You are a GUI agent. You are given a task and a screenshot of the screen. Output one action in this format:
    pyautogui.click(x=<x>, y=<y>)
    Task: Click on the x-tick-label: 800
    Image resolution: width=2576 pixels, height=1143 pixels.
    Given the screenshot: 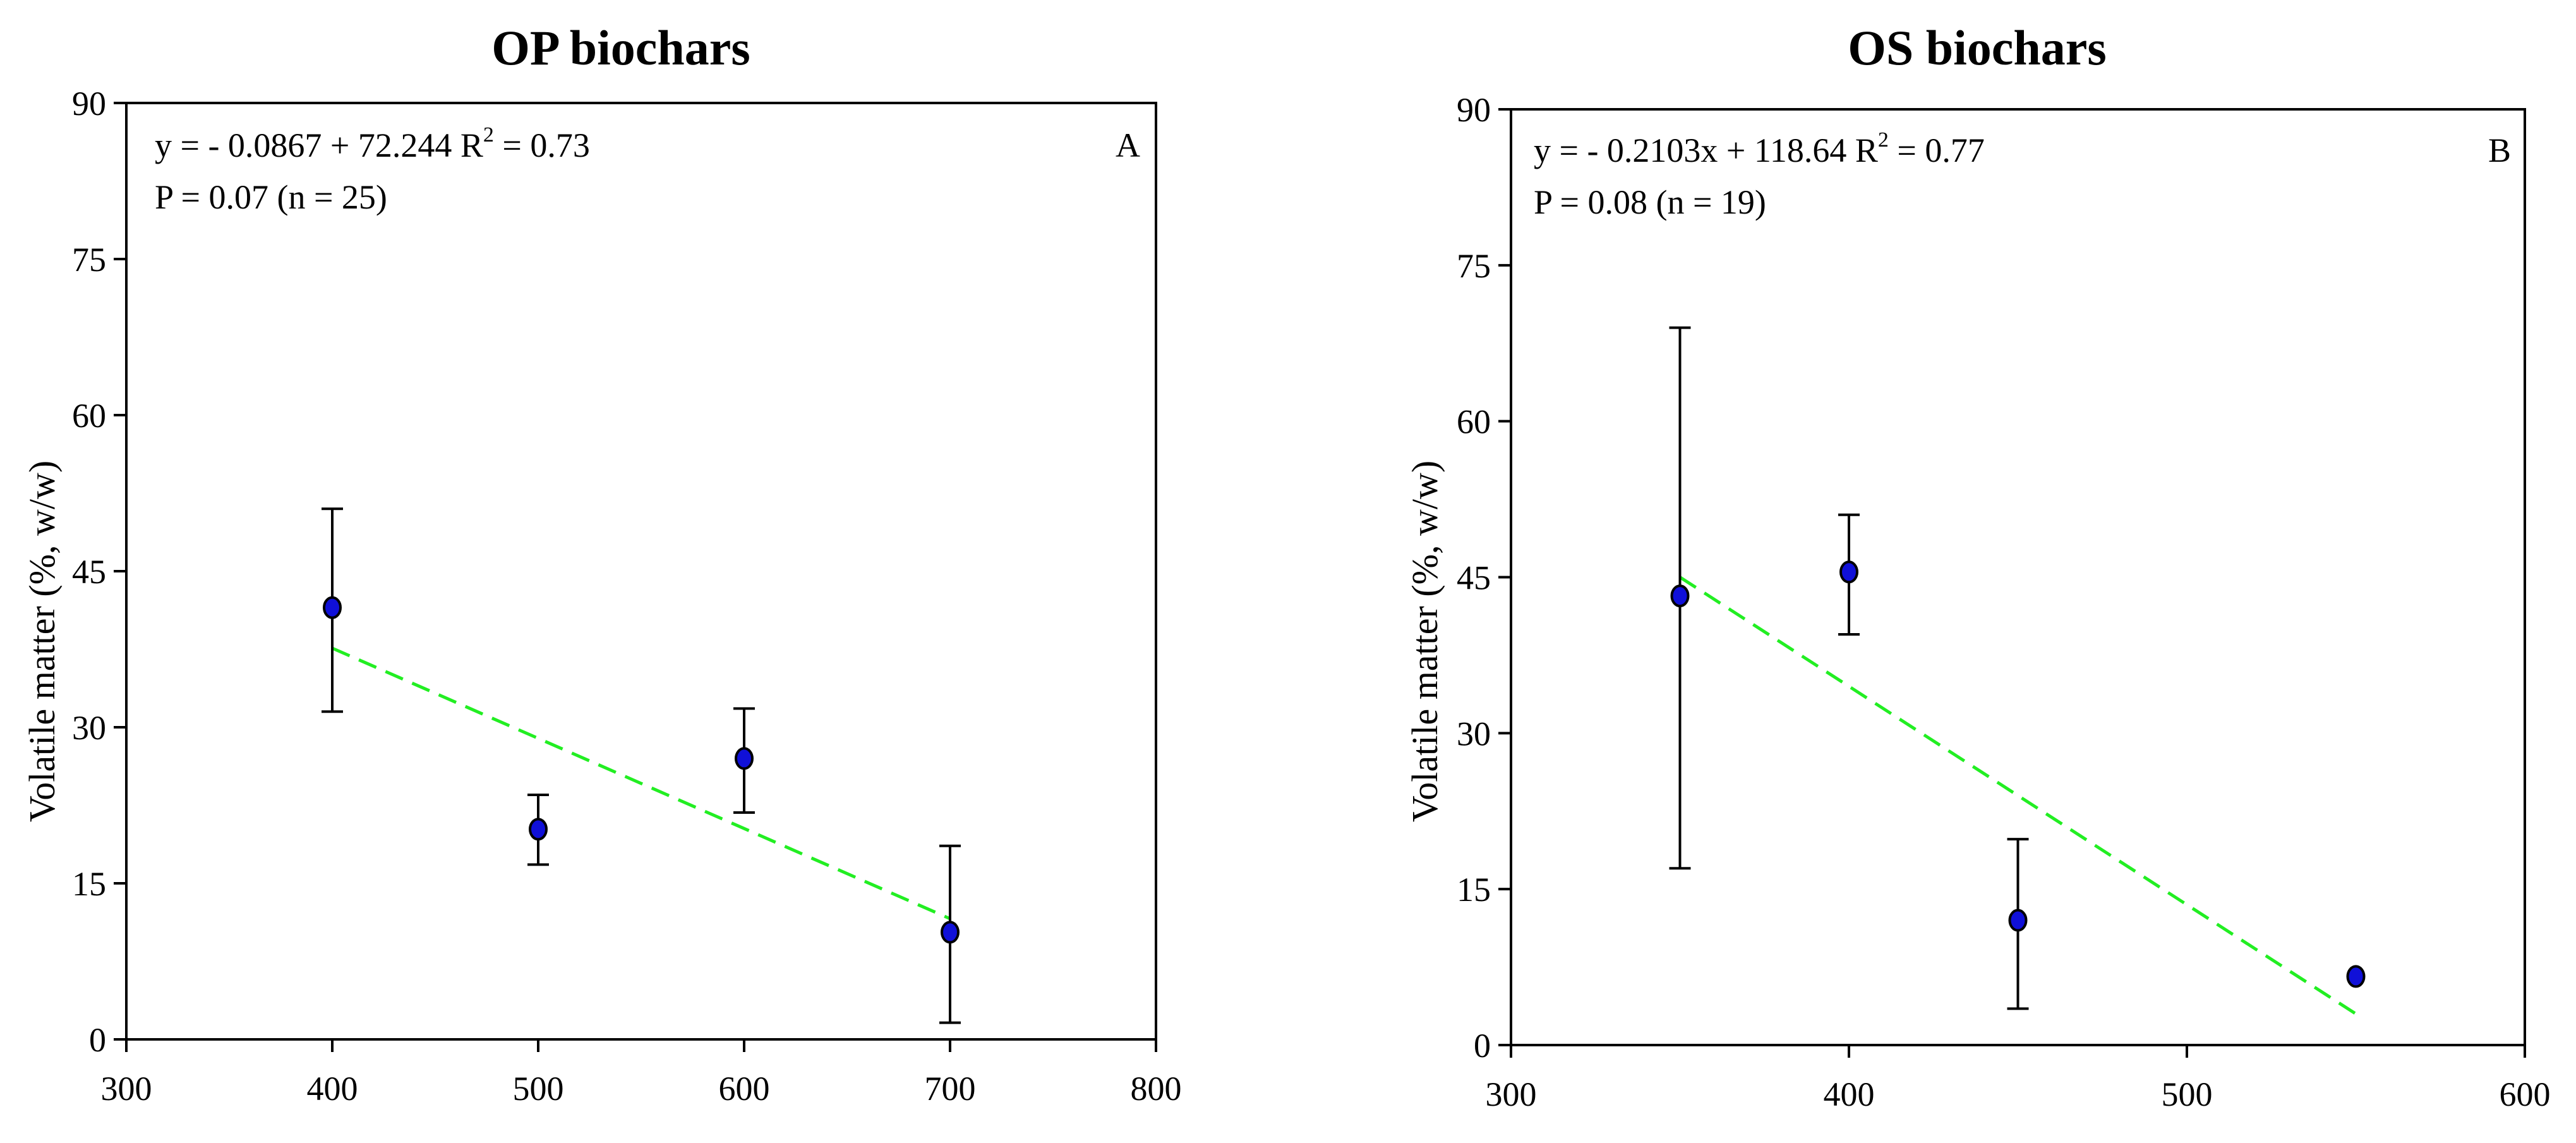 What is the action you would take?
    pyautogui.click(x=1156, y=1089)
    